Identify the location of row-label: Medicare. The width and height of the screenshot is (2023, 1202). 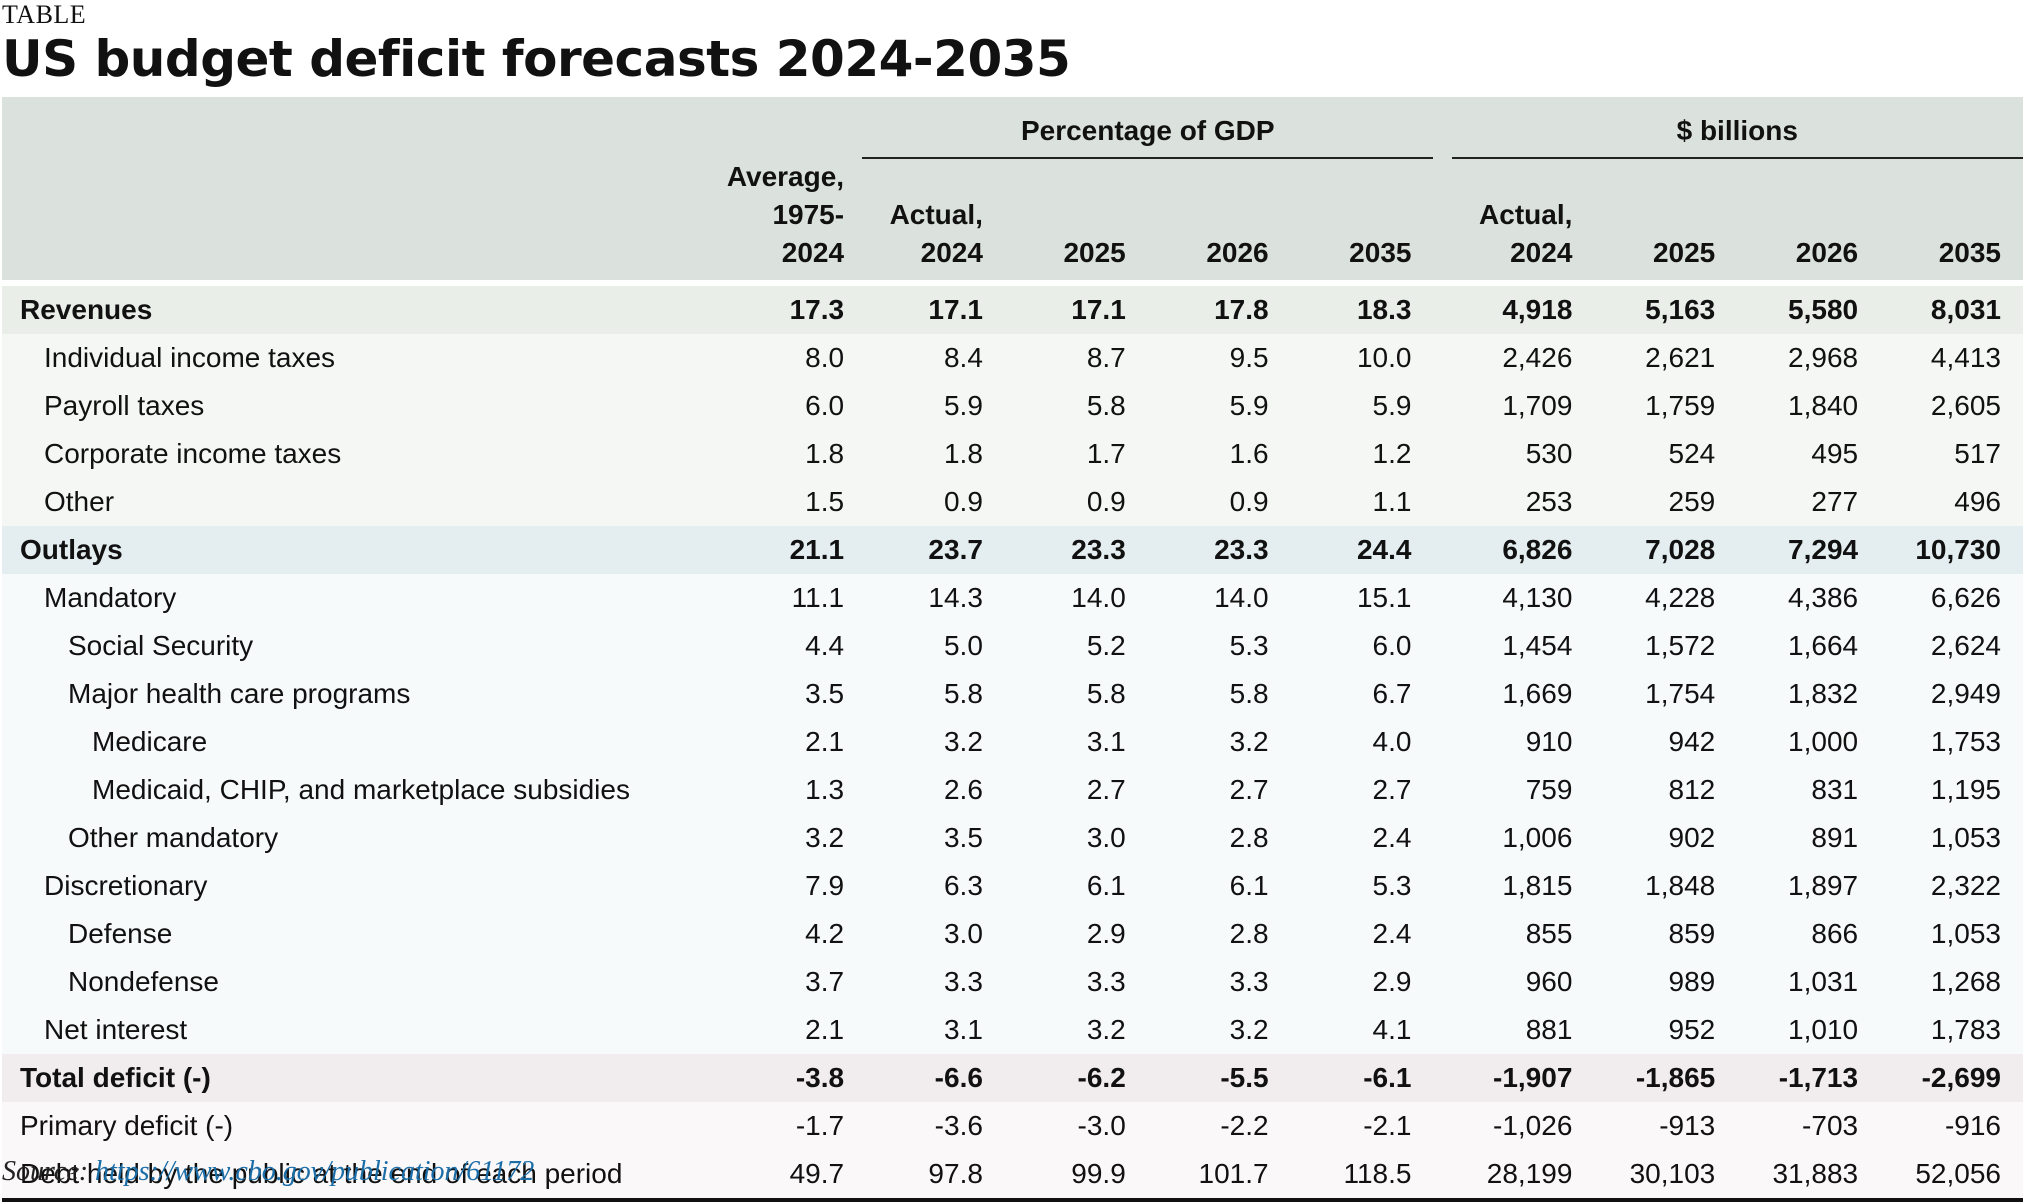
(357, 742).